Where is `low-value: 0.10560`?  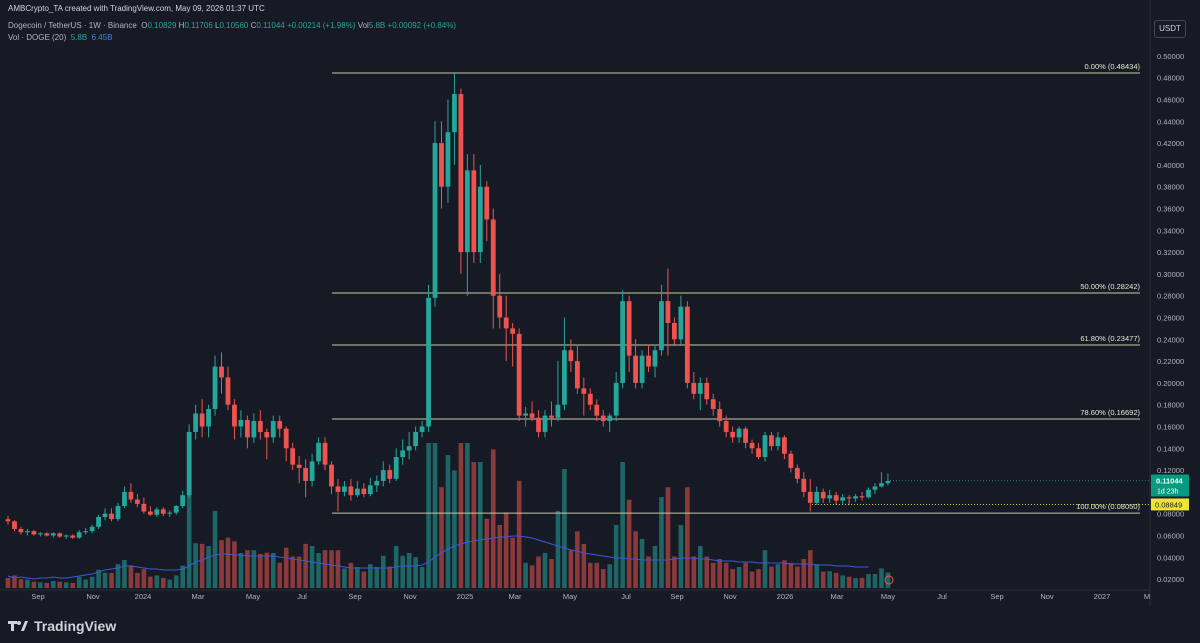 low-value: 0.10560 is located at coordinates (234, 25).